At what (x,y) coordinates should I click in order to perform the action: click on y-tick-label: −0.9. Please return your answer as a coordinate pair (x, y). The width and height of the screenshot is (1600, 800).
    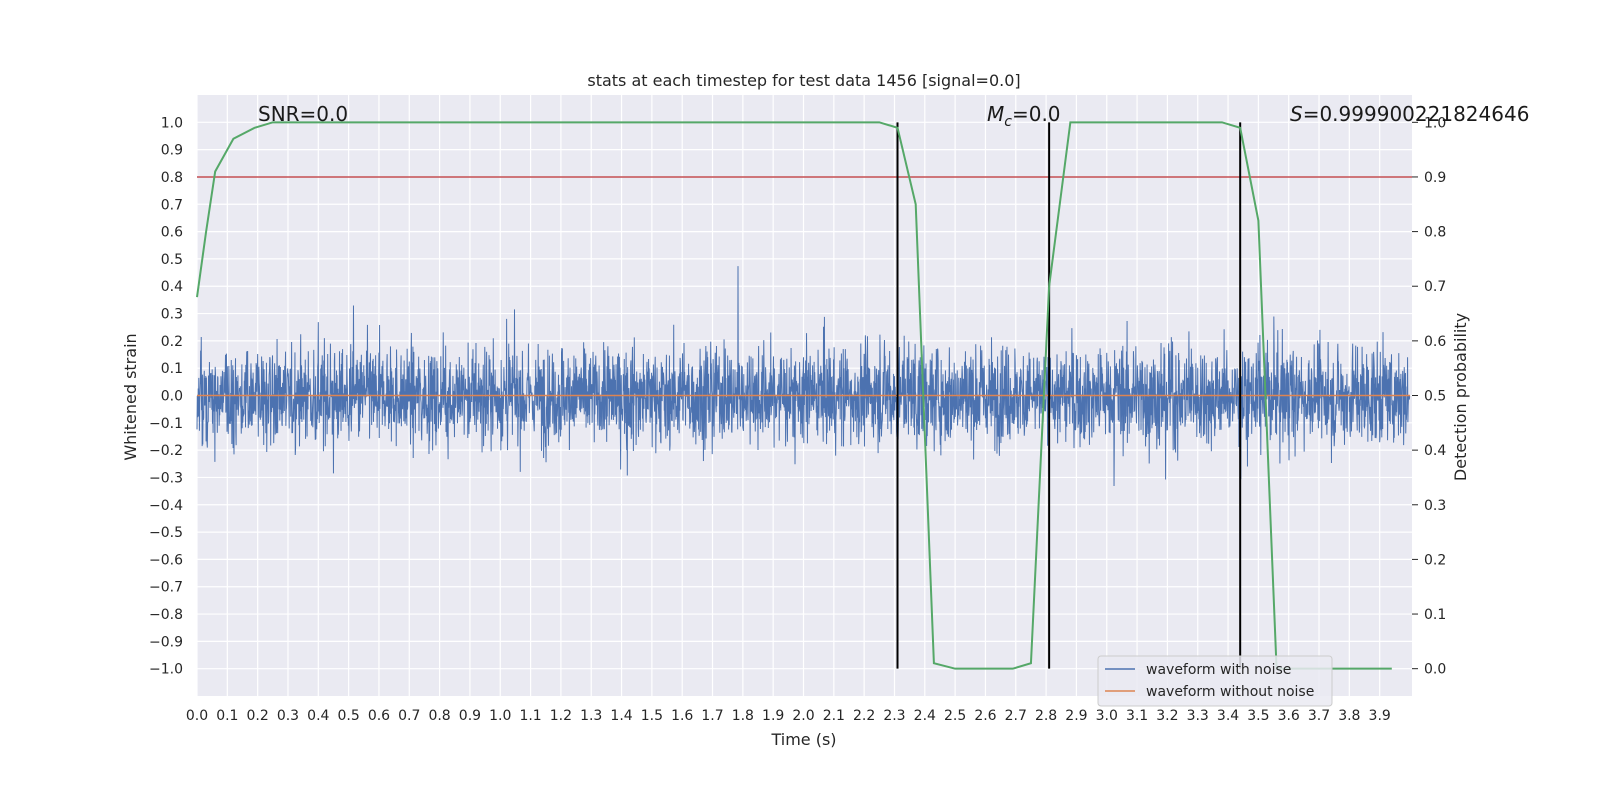
    Looking at the image, I should click on (166, 642).